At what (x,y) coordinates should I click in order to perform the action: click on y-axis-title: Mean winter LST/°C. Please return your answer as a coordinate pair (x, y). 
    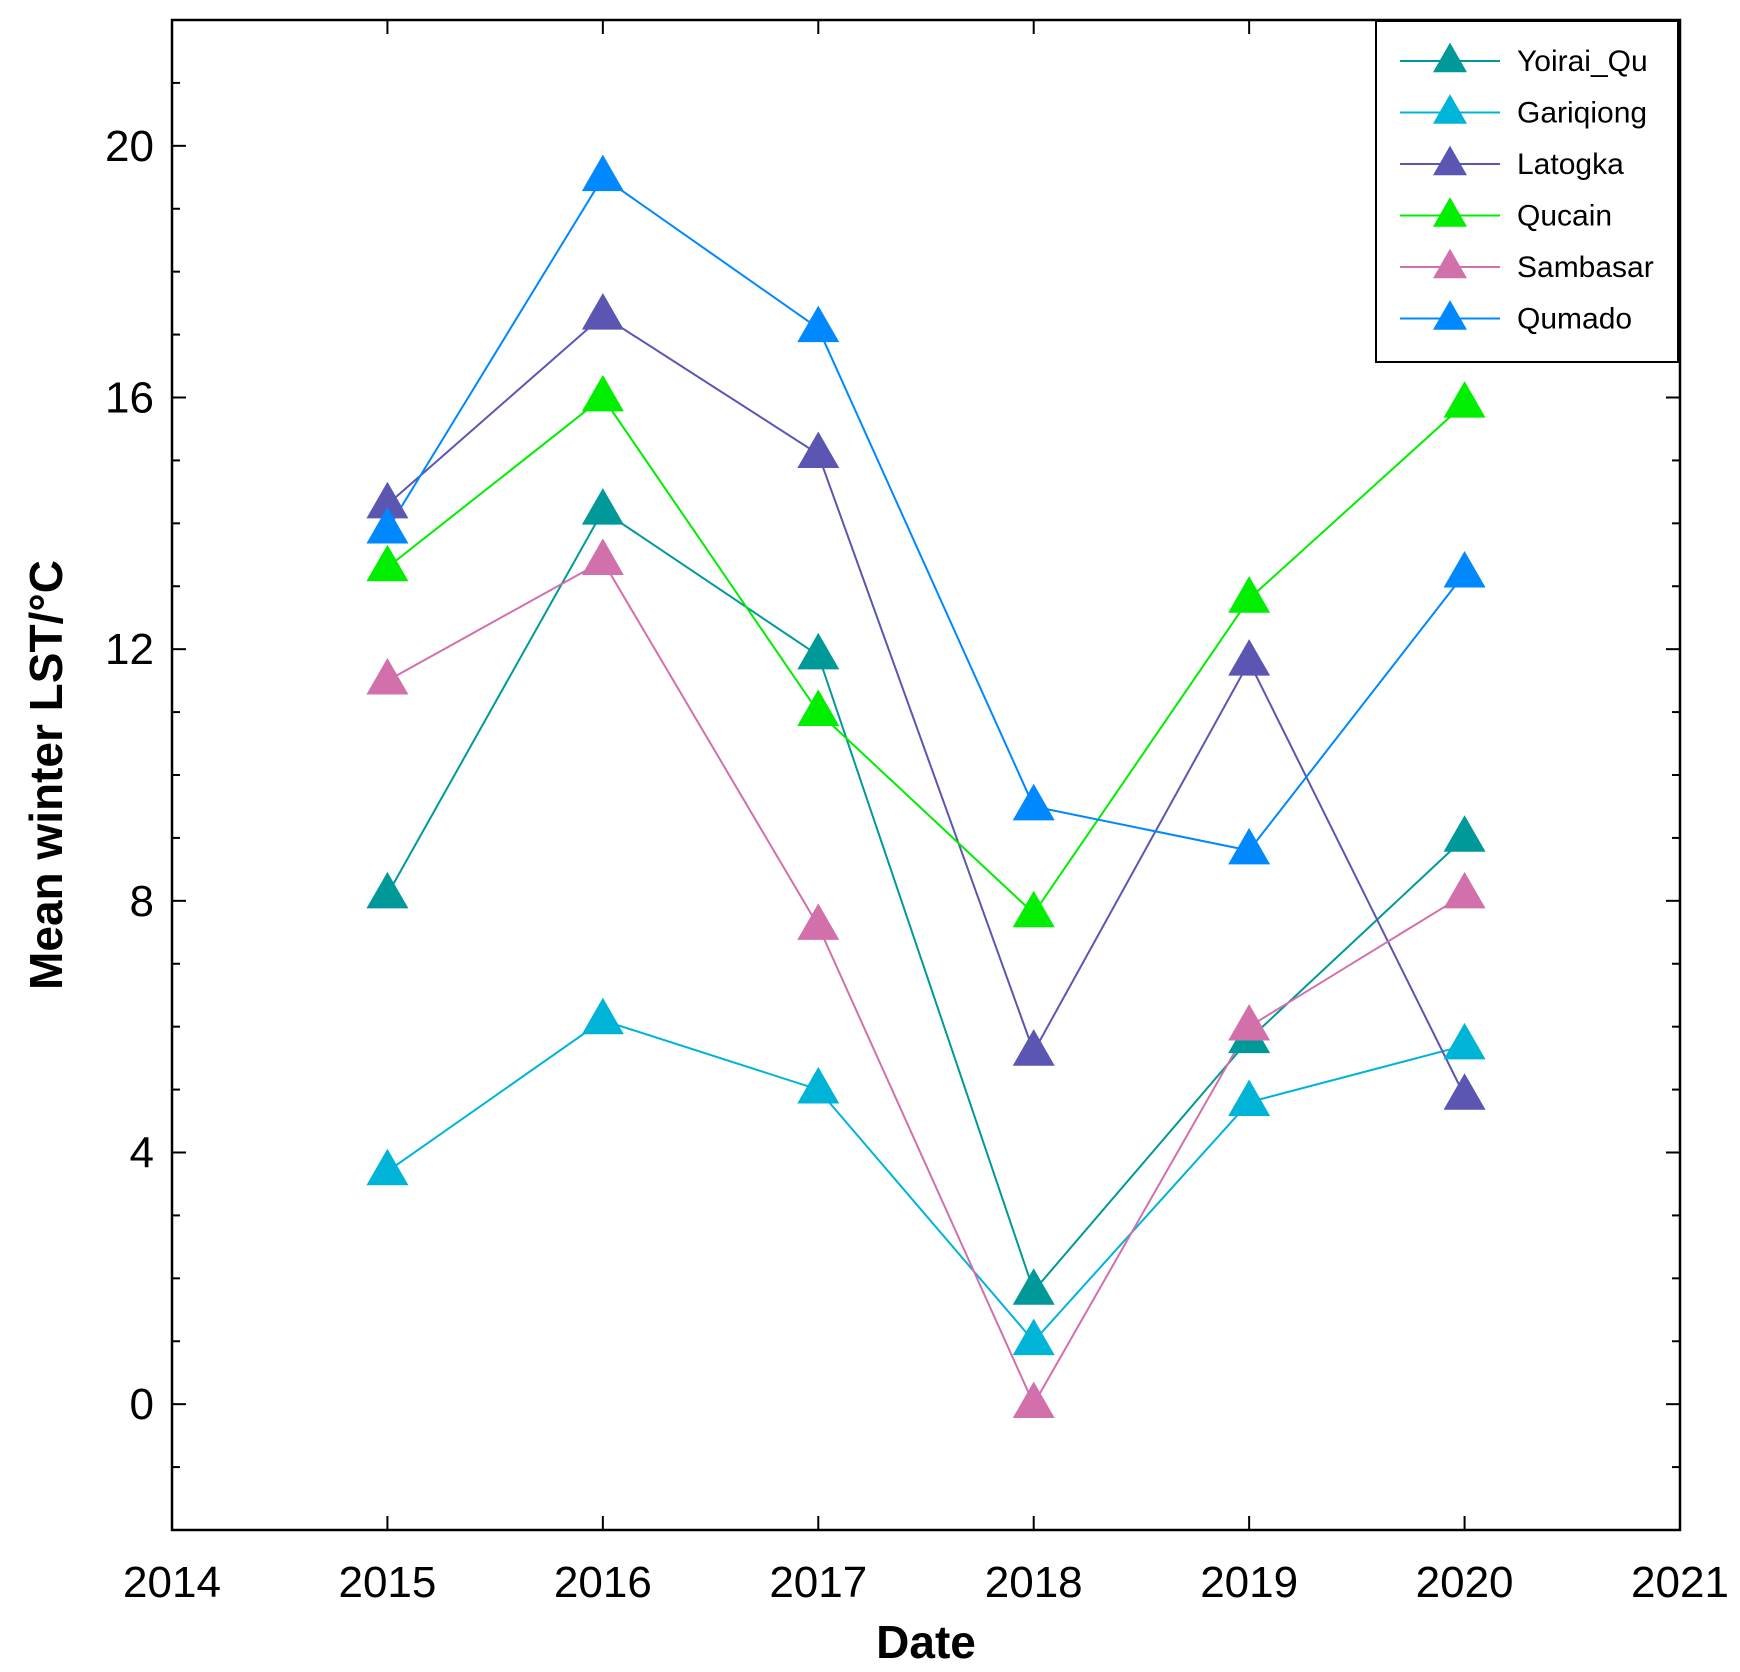
    Looking at the image, I should click on (46, 775).